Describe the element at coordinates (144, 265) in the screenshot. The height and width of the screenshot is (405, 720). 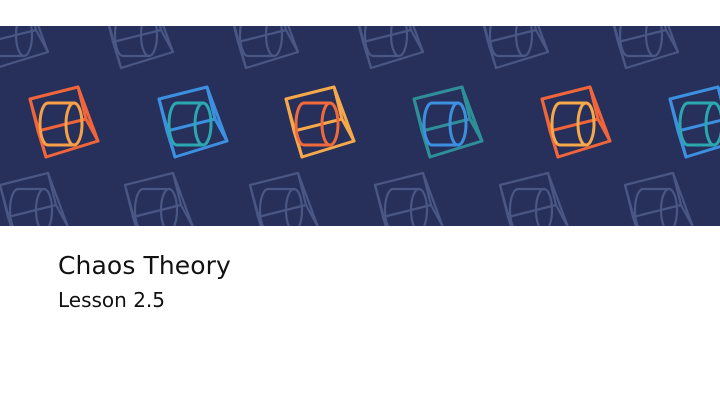
I see `slide-title: Chaos Theory` at that location.